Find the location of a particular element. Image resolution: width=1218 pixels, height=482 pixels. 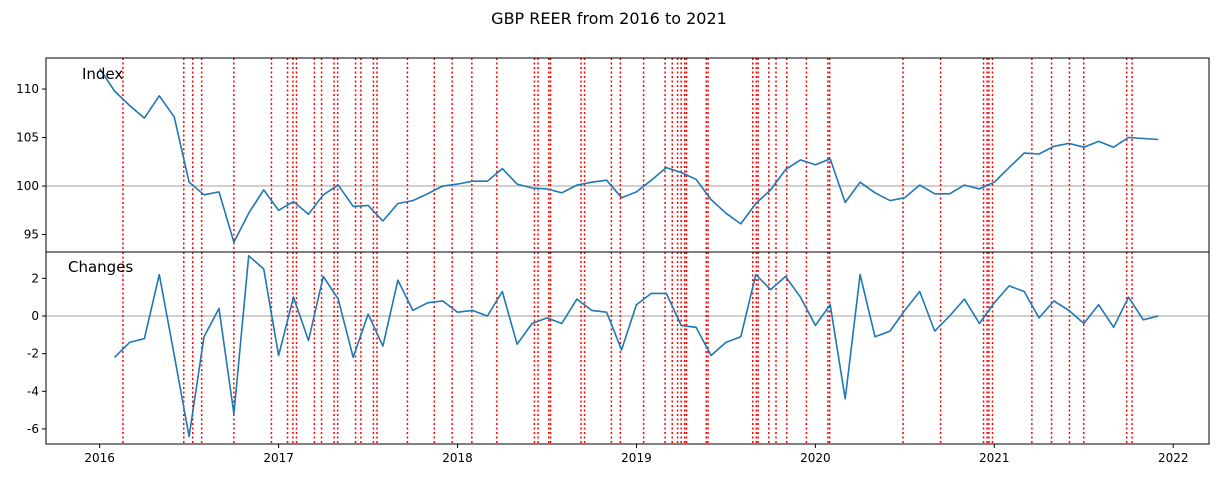

y-tick-label: -6 is located at coordinates (33, 429).